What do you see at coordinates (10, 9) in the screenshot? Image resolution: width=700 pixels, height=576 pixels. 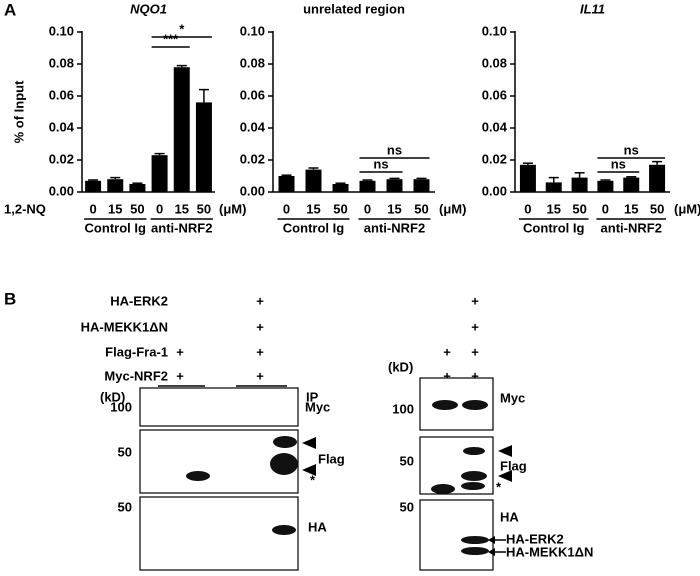 I see `panel-label: A` at bounding box center [10, 9].